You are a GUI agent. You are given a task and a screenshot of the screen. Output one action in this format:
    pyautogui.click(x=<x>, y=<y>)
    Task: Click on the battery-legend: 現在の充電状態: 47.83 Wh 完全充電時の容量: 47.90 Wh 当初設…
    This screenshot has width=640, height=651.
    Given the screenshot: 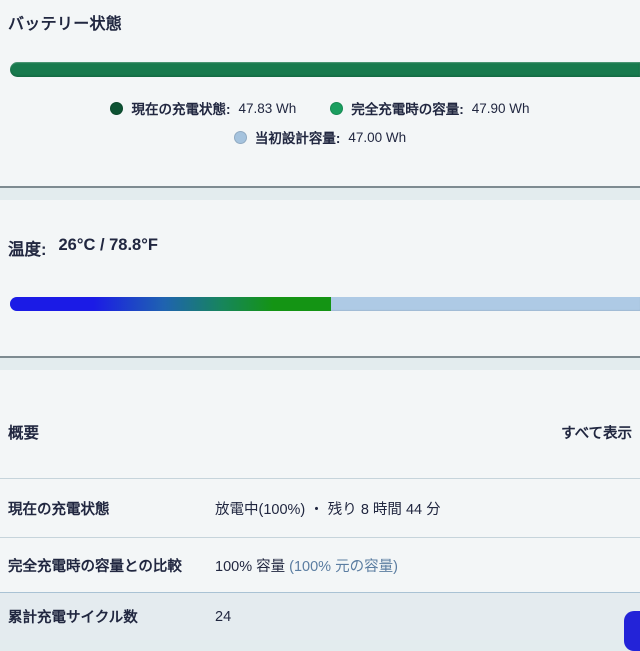 What is the action you would take?
    pyautogui.click(x=320, y=122)
    